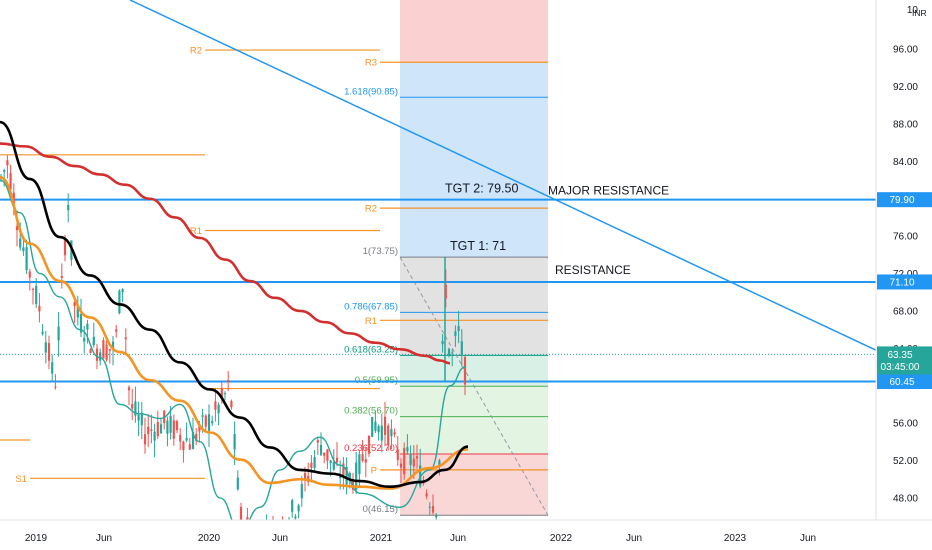 This screenshot has width=932, height=550. I want to click on time-axis: 2019 Jun 2020 Jun 2021 Jun 2022 Jun 2023 Jun, so click(466, 534).